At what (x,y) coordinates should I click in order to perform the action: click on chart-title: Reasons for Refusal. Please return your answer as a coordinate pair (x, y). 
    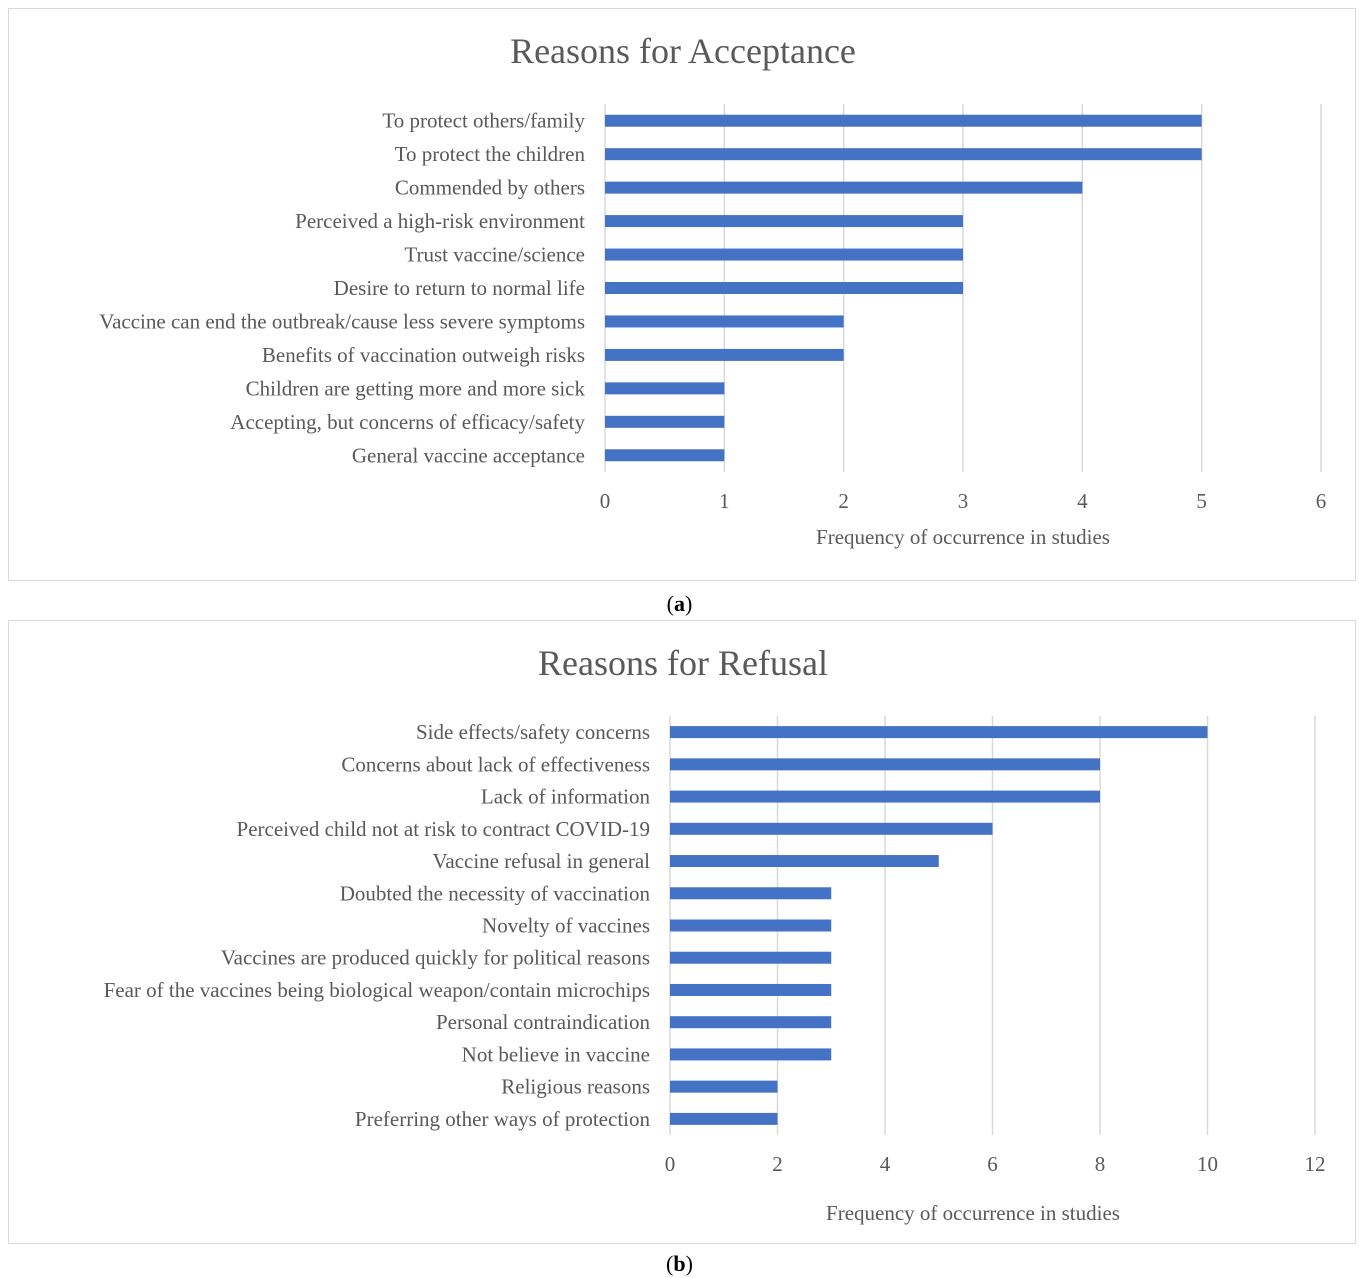
    Looking at the image, I should click on (683, 663).